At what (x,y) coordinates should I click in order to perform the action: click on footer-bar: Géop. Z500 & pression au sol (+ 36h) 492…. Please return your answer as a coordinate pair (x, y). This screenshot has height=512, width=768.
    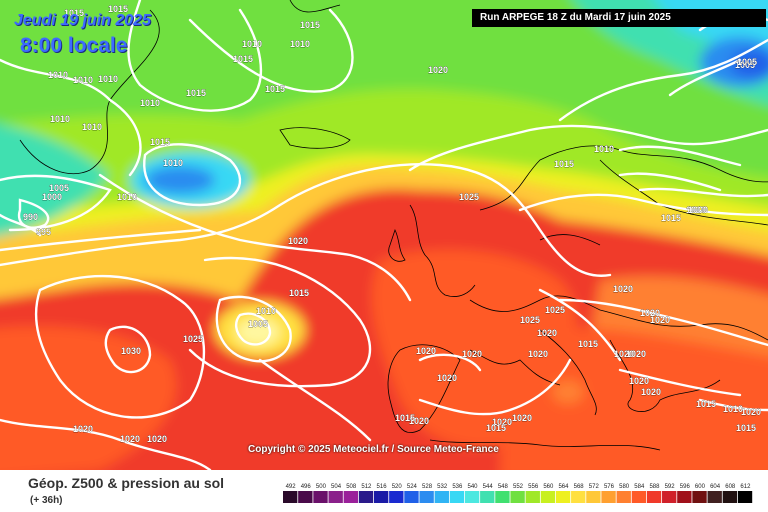
    Looking at the image, I should click on (384, 491).